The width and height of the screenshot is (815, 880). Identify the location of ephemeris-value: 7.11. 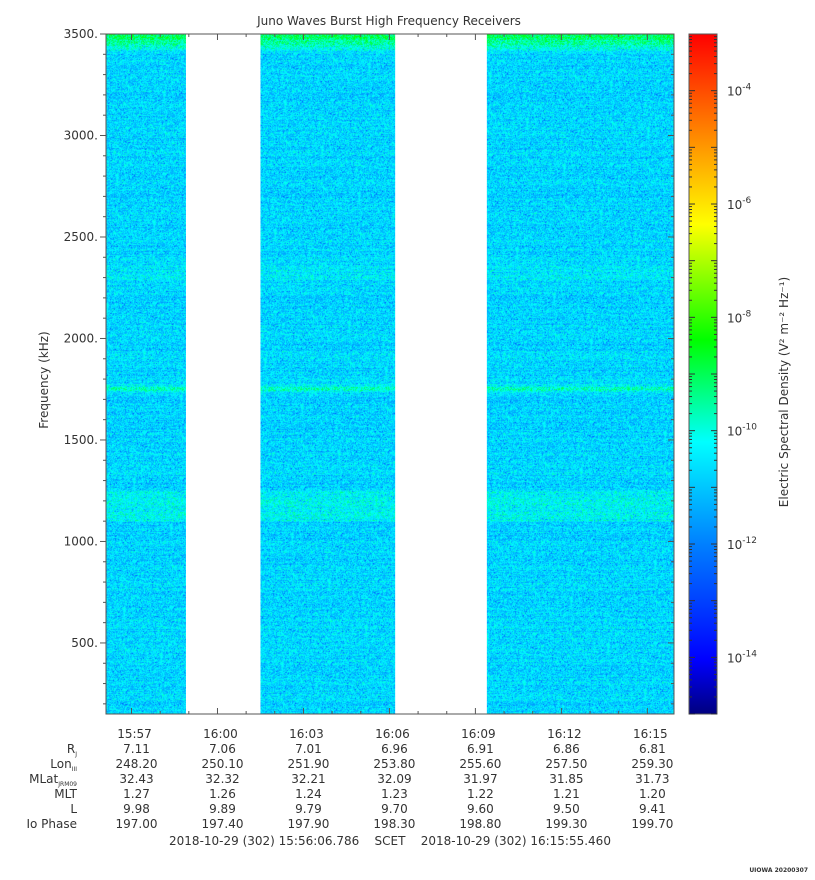
(136, 749).